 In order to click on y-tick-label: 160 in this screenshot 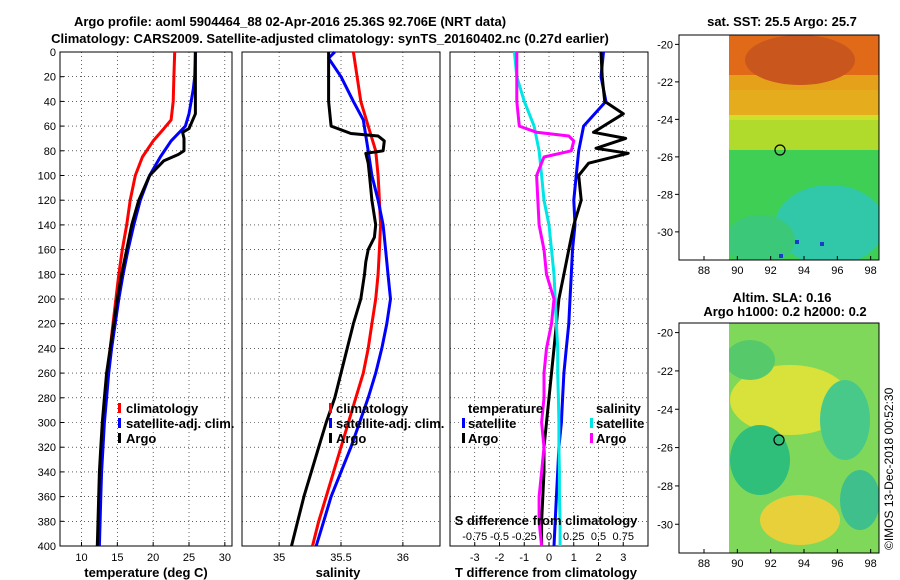, I will do `click(47, 251)`.